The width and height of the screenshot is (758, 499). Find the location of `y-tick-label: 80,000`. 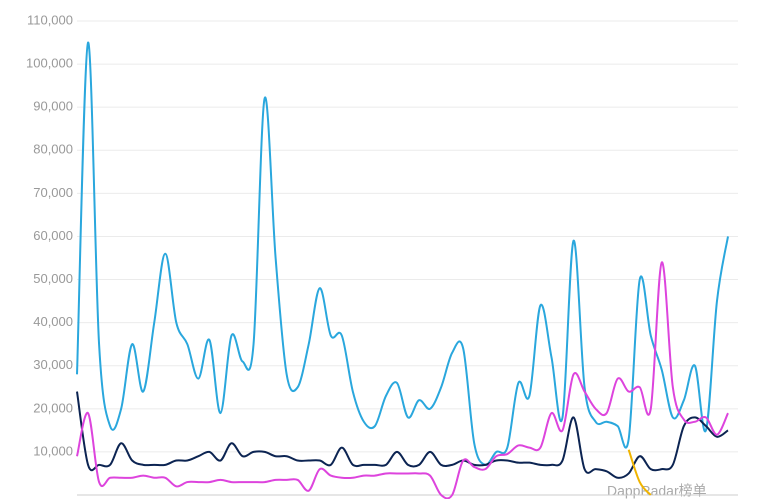

y-tick-label: 80,000 is located at coordinates (53, 149).